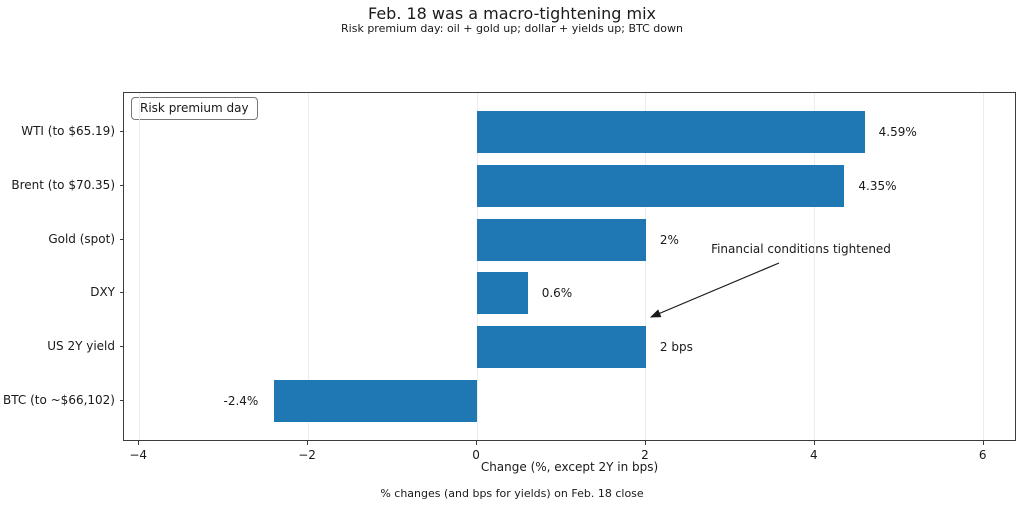 The height and width of the screenshot is (505, 1024). I want to click on y-tick-label: US 2Y yield, so click(81, 346).